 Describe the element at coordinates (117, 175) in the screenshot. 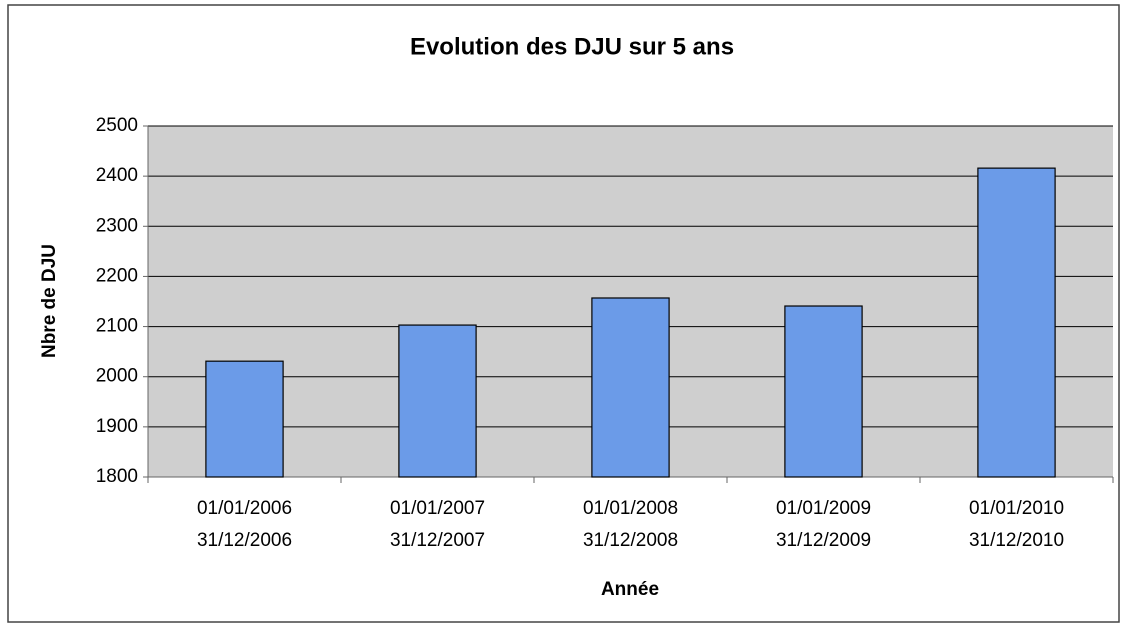

I see `y-tick-label: 2400` at that location.